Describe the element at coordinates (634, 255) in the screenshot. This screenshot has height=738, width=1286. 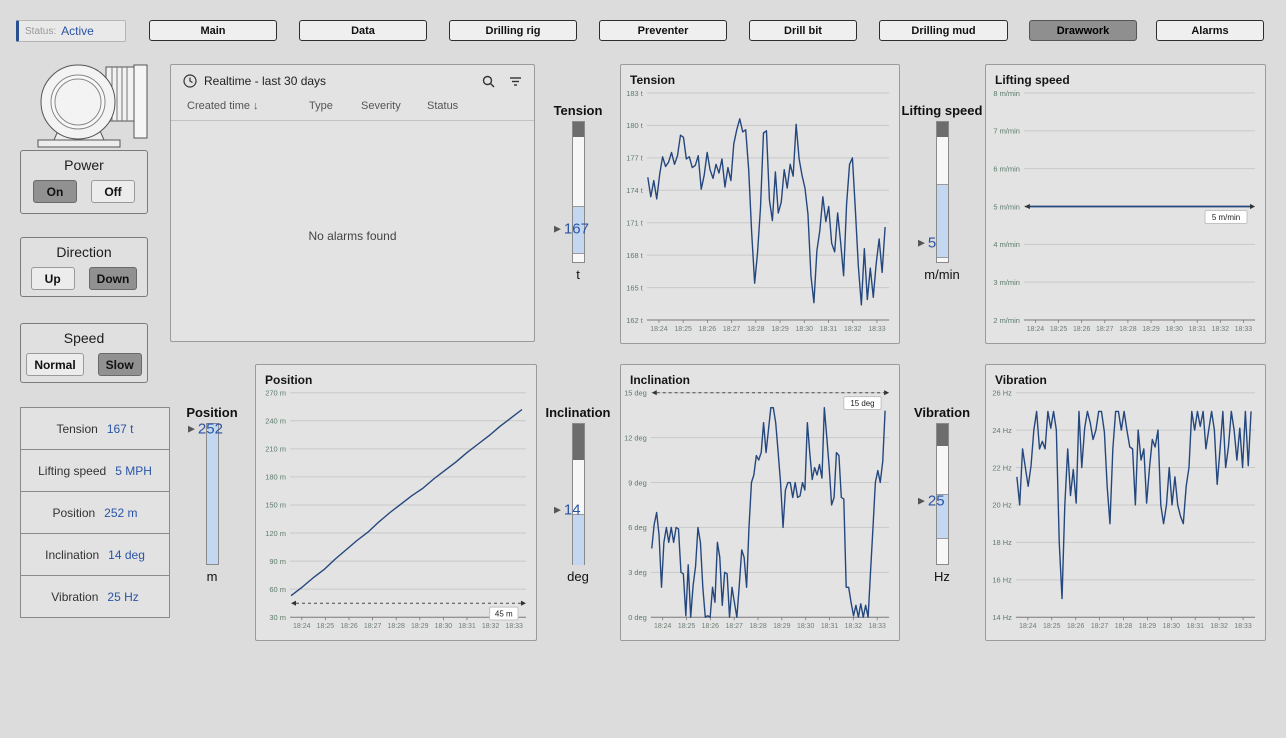
I see `svg-text: 168 t` at that location.